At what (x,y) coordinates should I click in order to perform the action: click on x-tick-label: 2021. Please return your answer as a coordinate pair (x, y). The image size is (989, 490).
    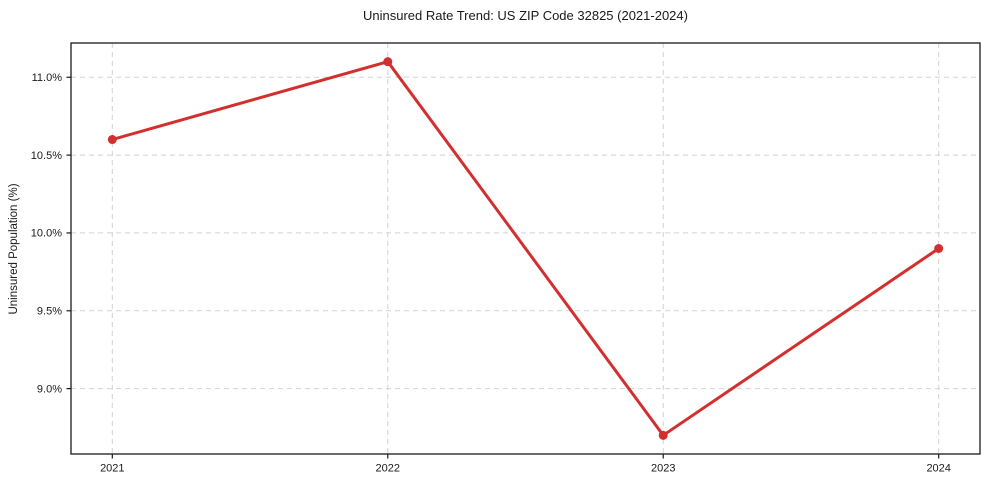
    Looking at the image, I should click on (112, 469).